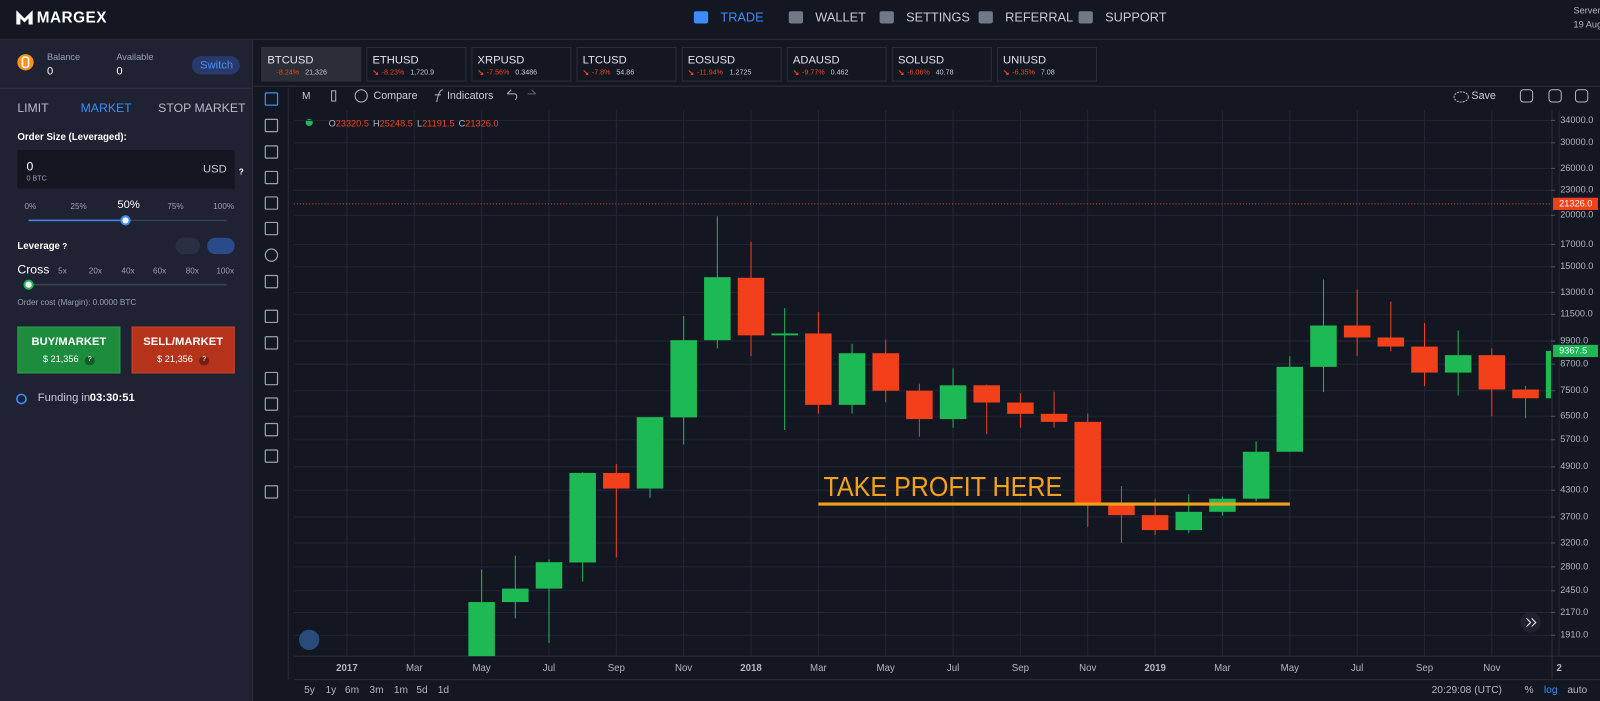 The image size is (1600, 701). Describe the element at coordinates (175, 359) in the screenshot. I see `sell-price: $ 21,356` at that location.